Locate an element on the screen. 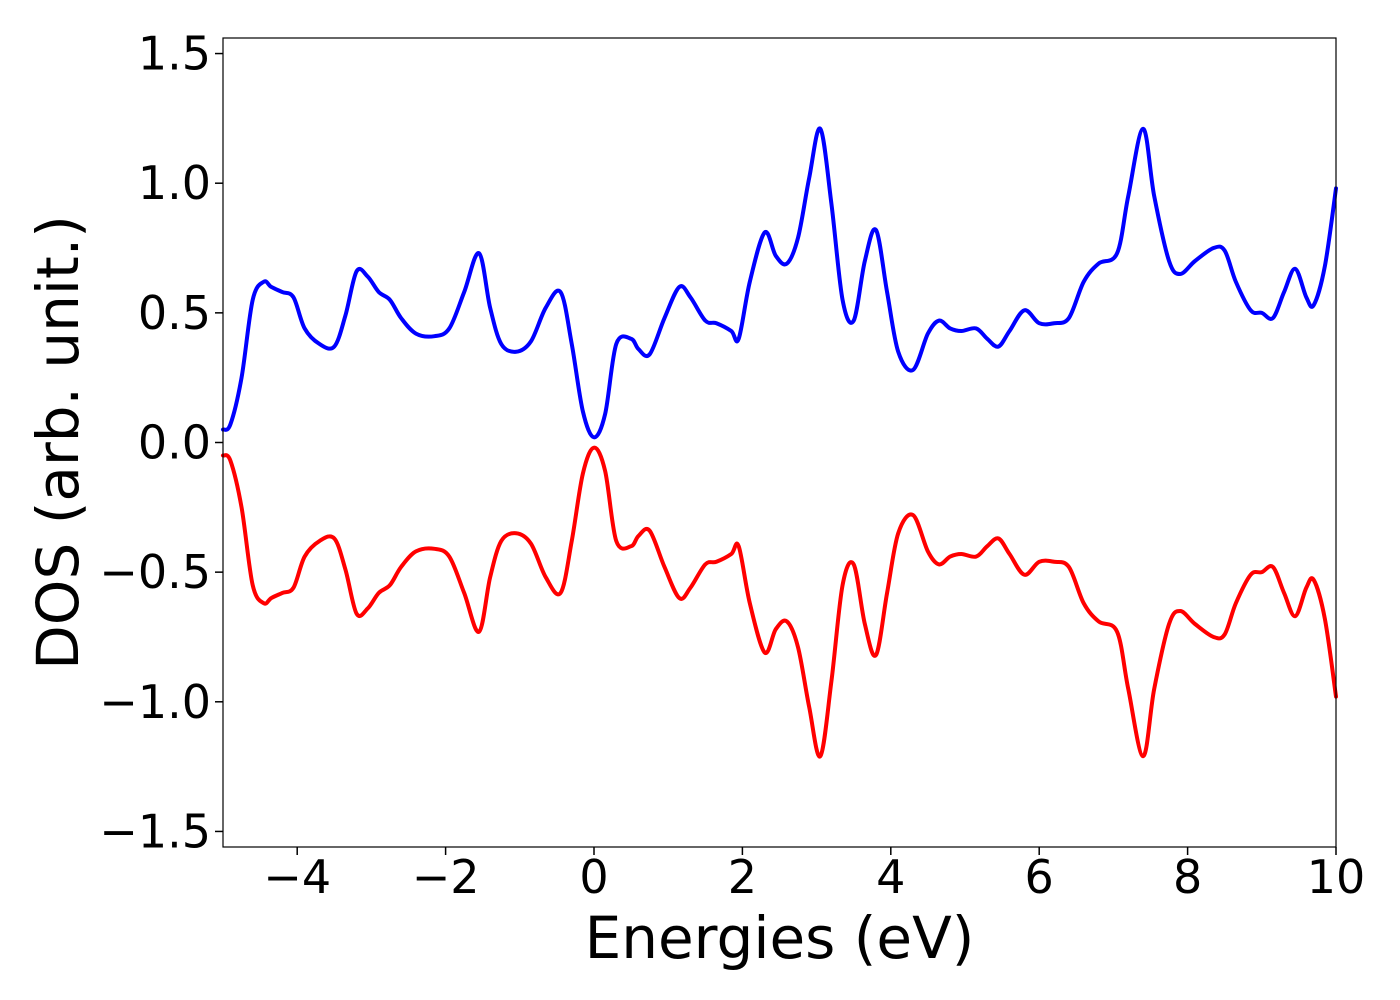 This screenshot has height=1000, width=1400. y-tick-label: −1.5 is located at coordinates (155, 831).